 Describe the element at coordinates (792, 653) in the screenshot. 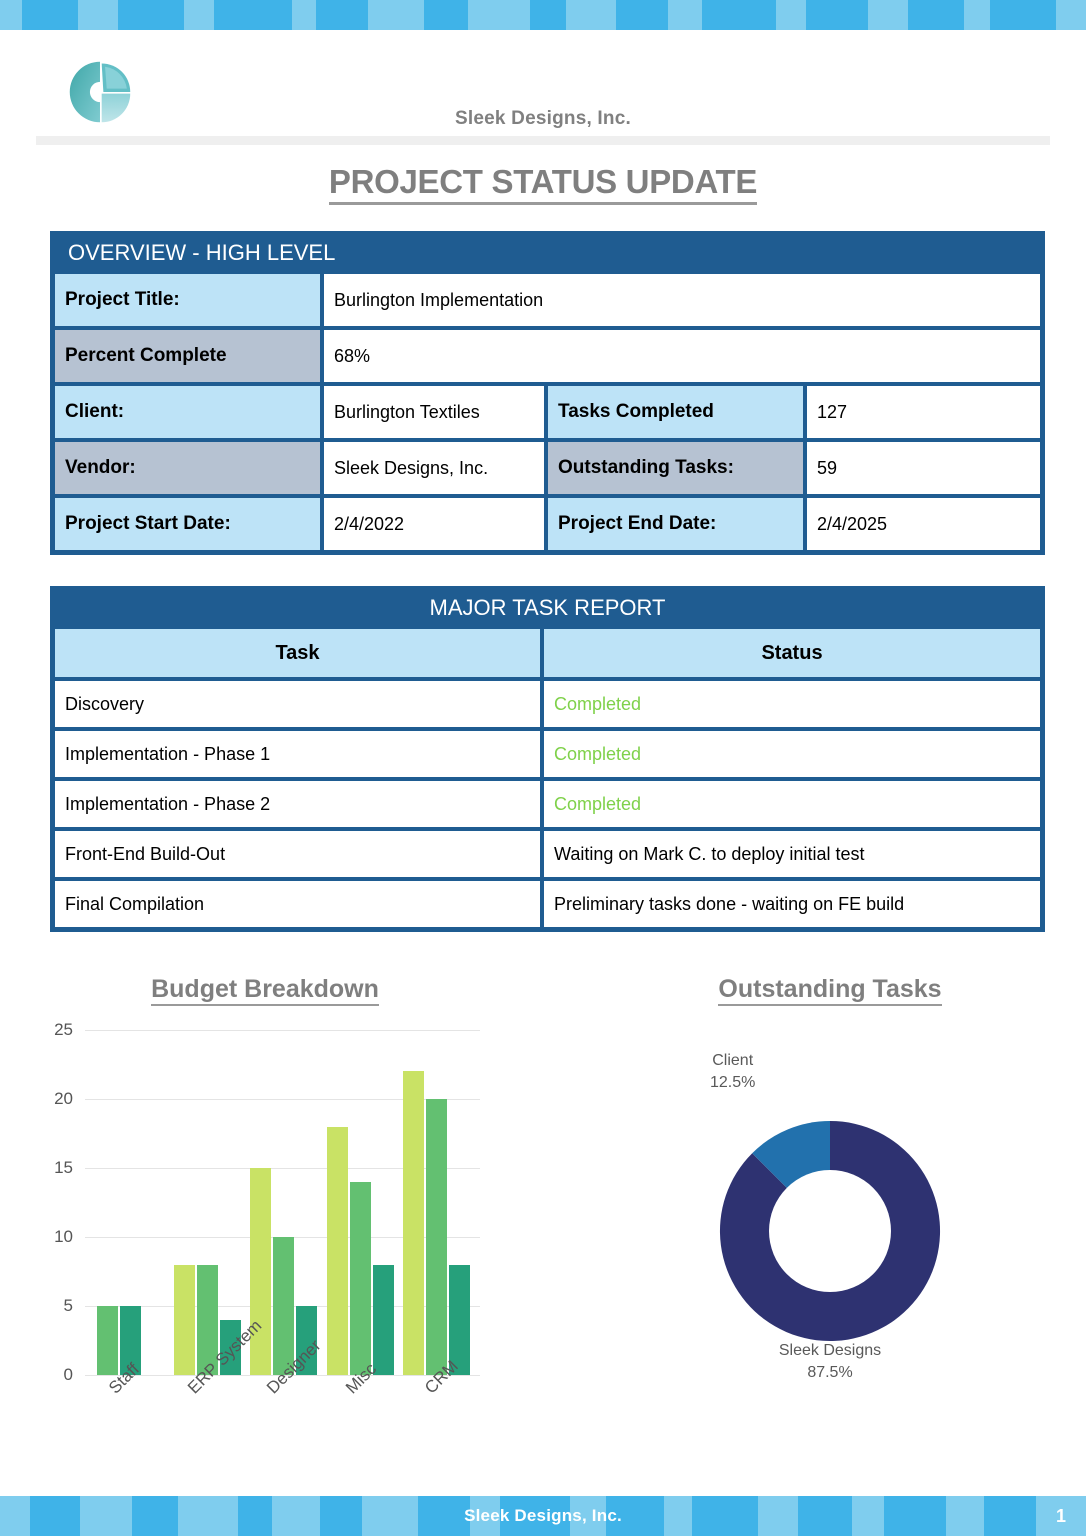

I see `task-report-column-header: Status` at that location.